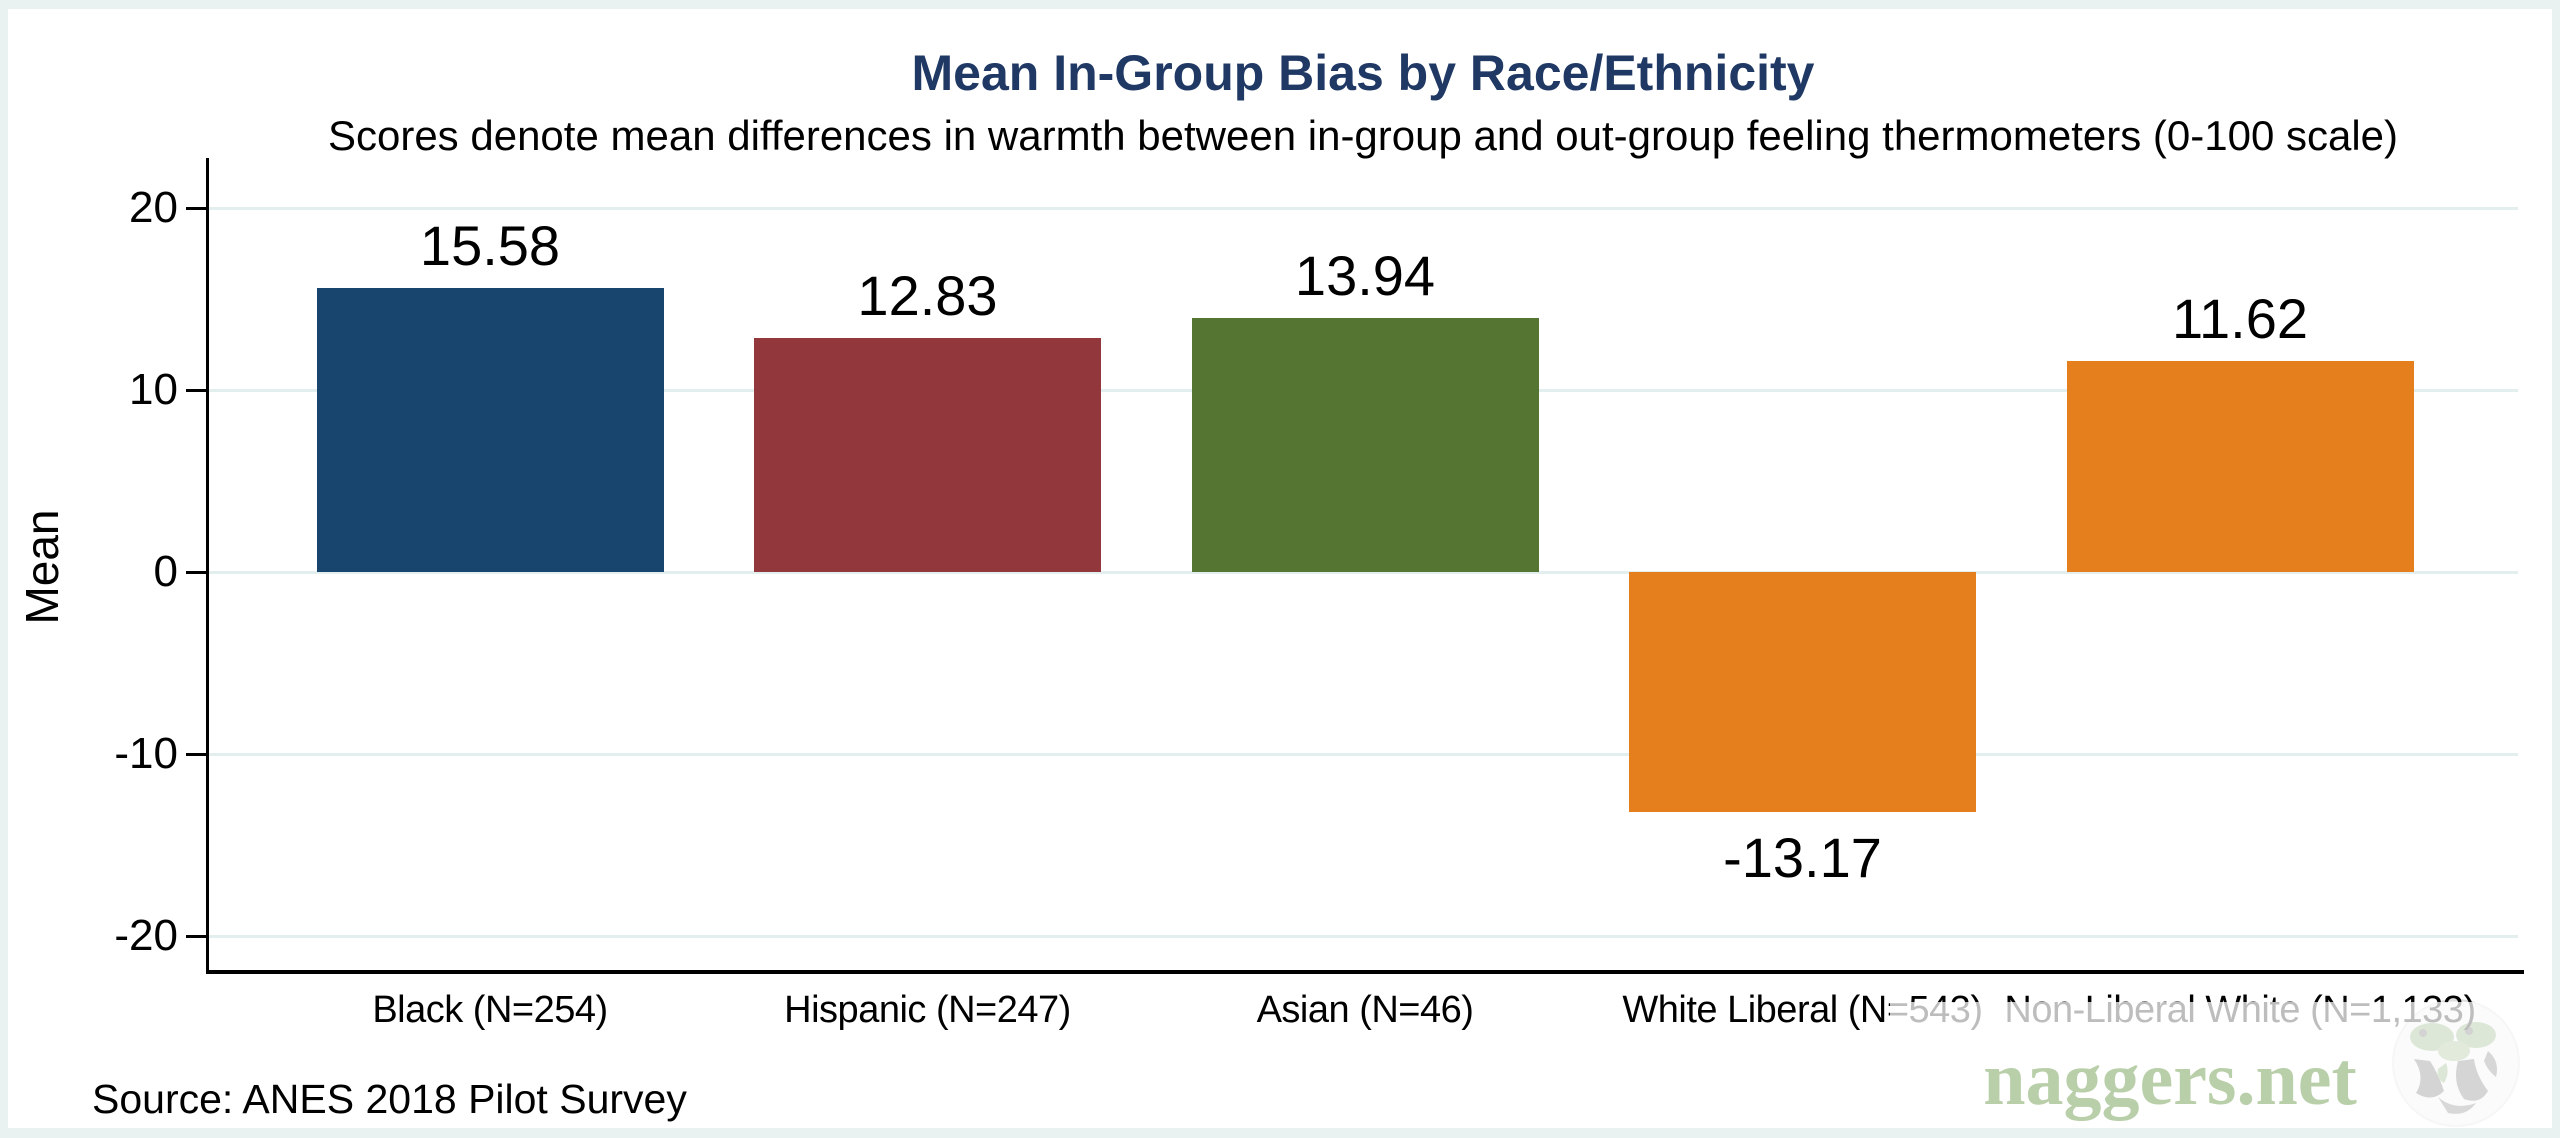 This screenshot has width=2560, height=1138. What do you see at coordinates (490, 246) in the screenshot?
I see `bar-value-label: 15.58` at bounding box center [490, 246].